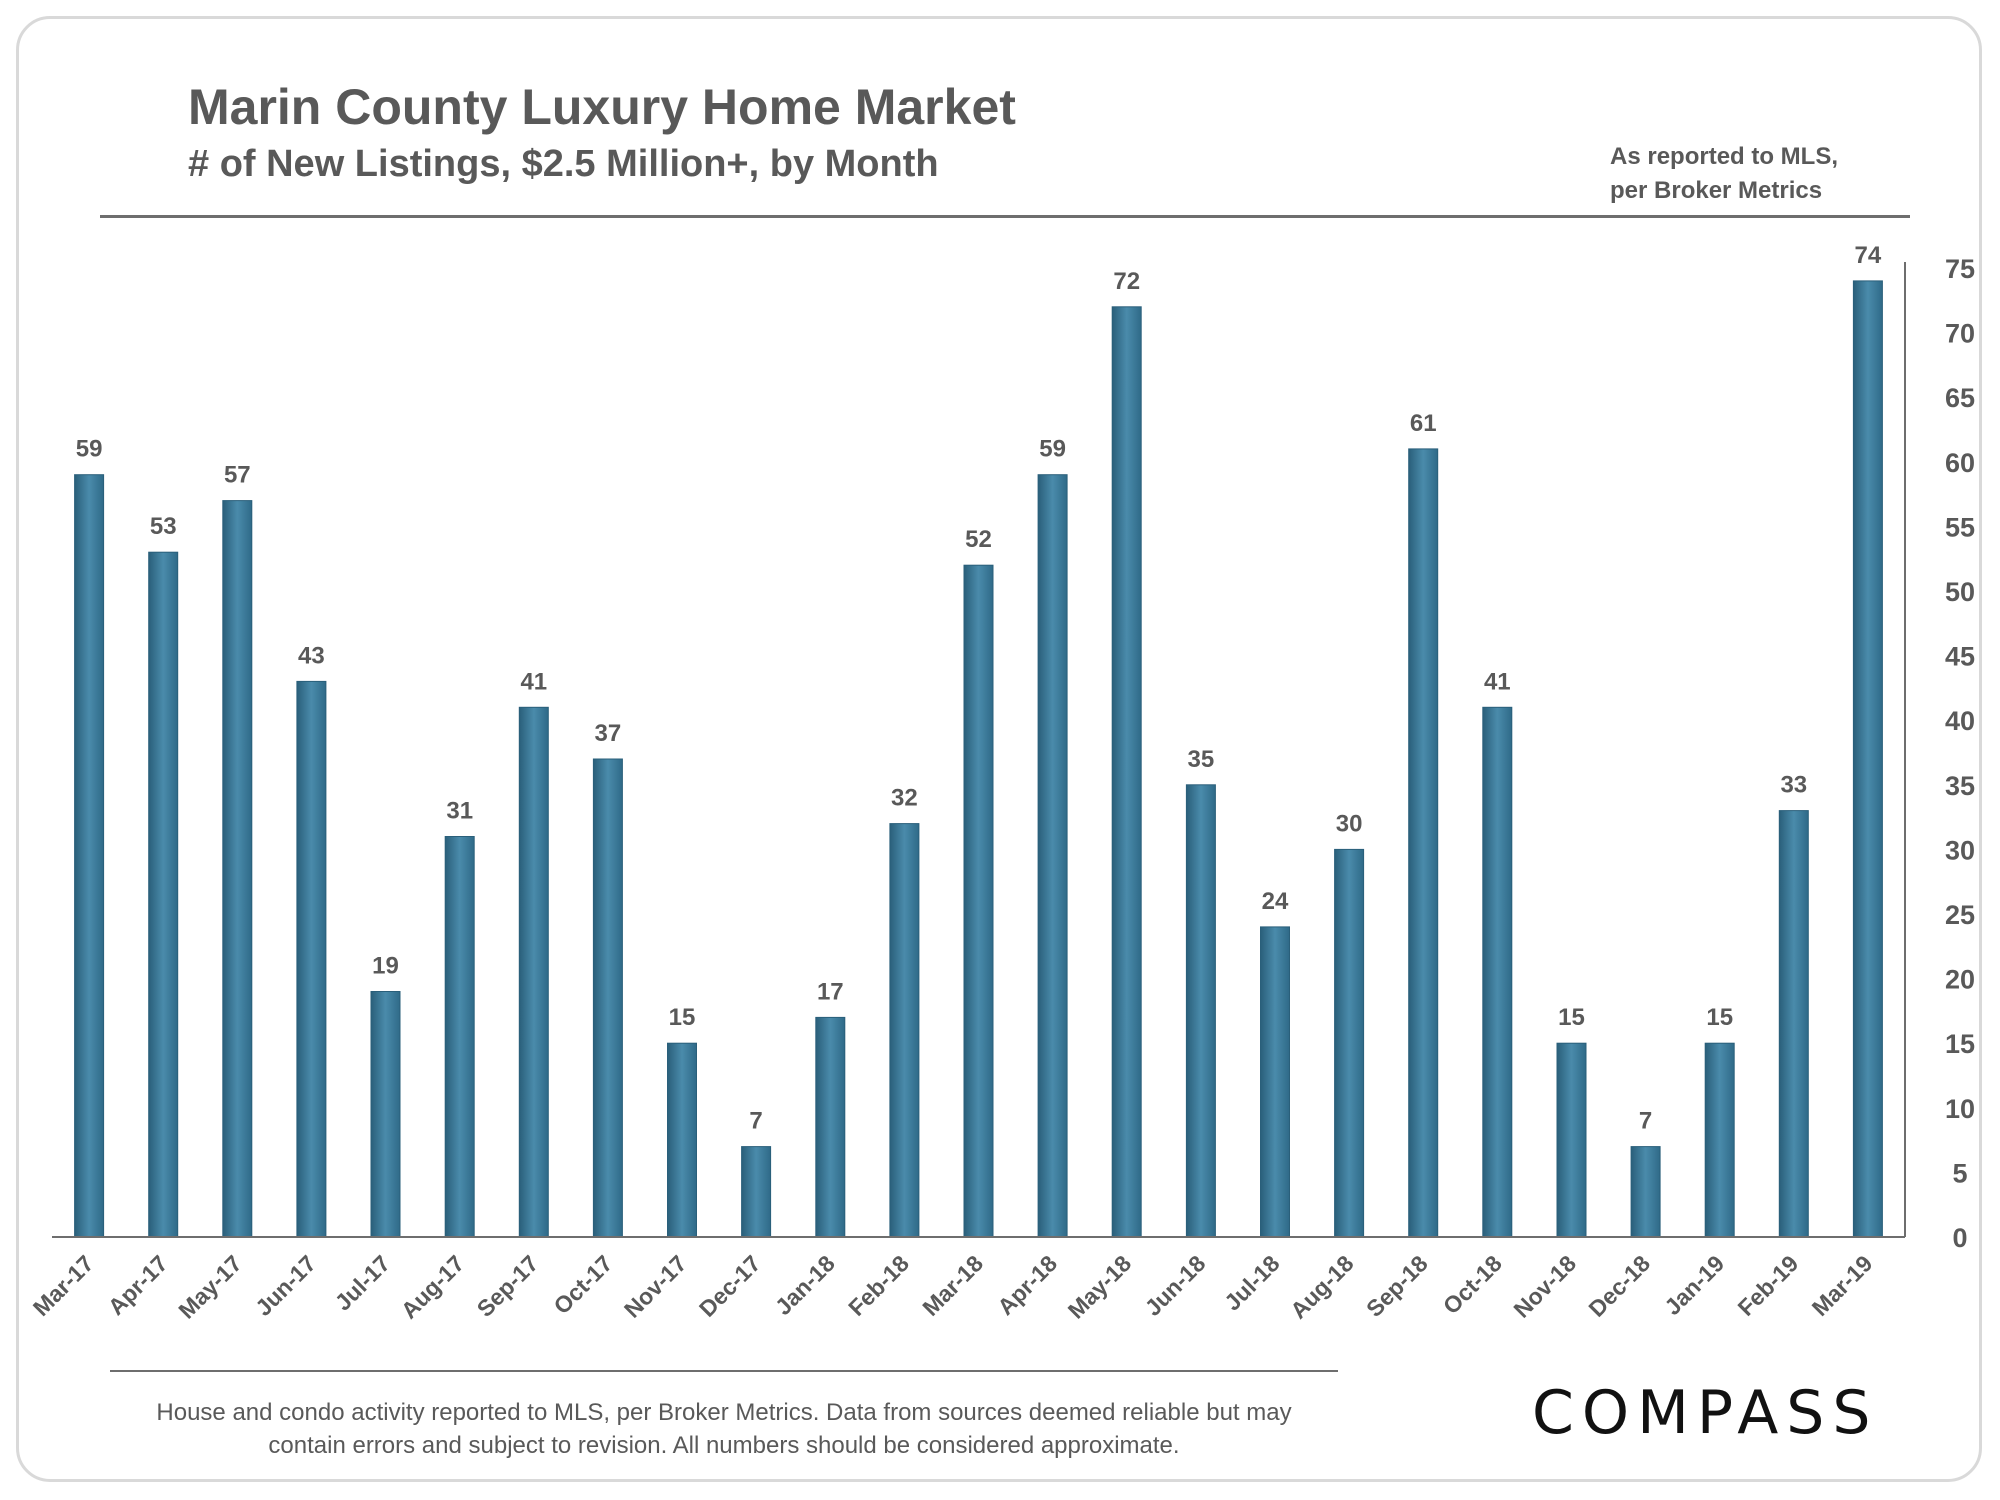  Describe the element at coordinates (1768, 1285) in the screenshot. I see `x-tick-label-Feb-19: Feb-19` at that location.